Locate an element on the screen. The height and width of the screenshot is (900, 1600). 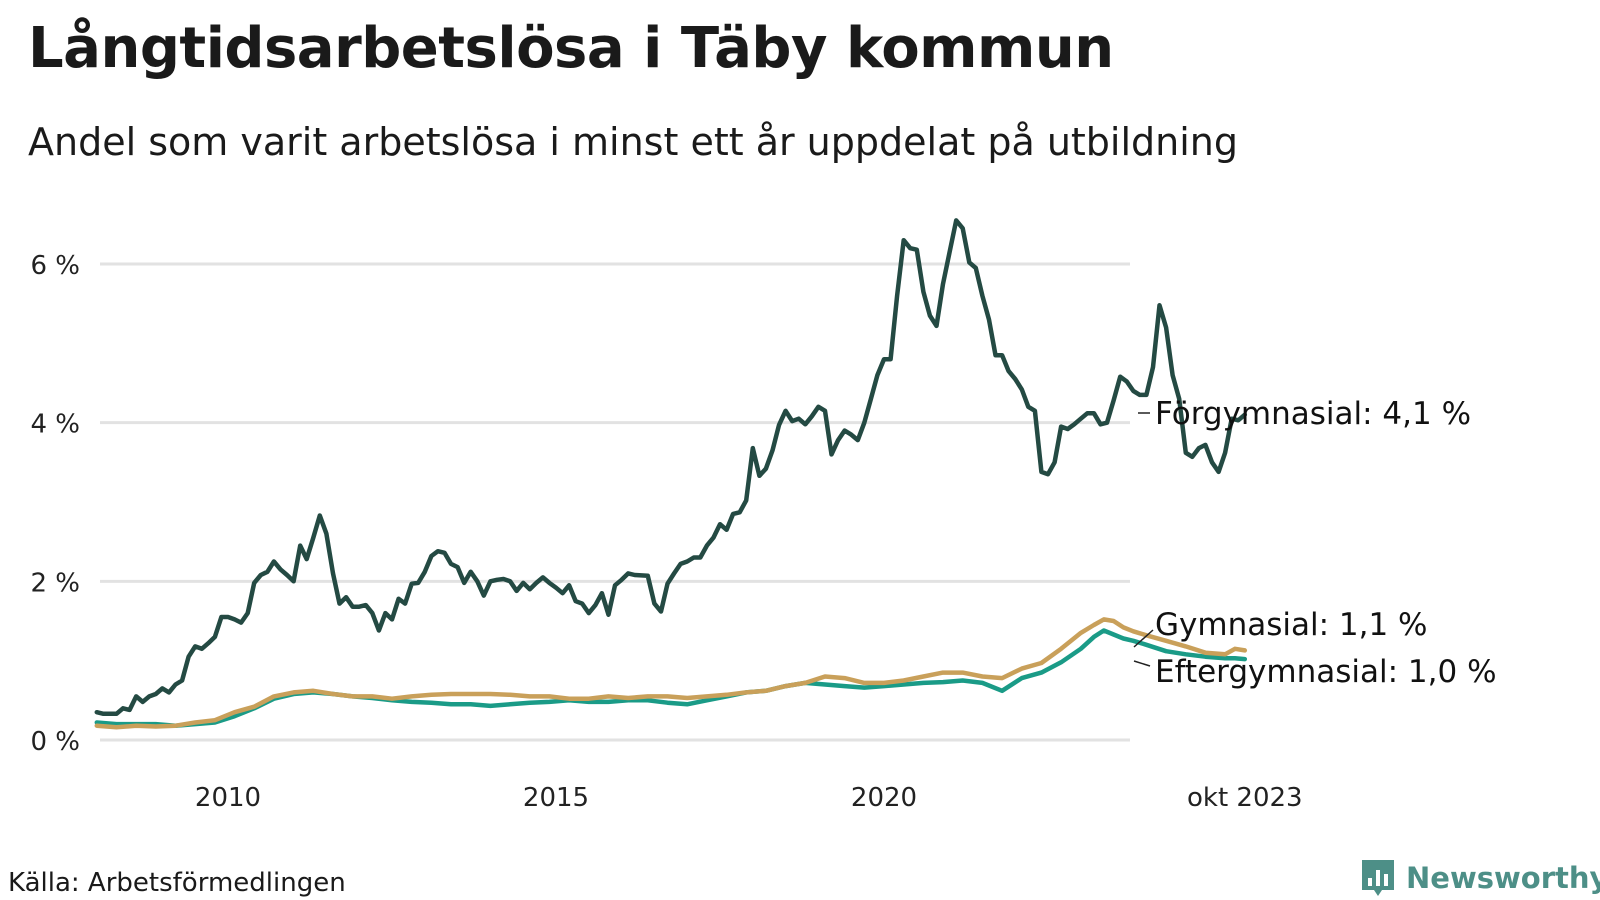
y-tick-label: 4 % is located at coordinates (55, 425).